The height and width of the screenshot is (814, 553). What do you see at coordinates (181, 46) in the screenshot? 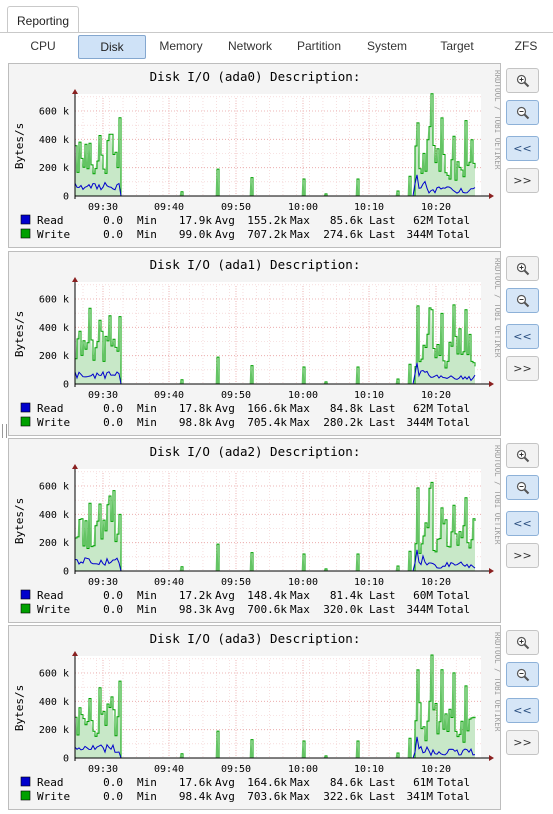
I see `subtab-memory: Memory` at bounding box center [181, 46].